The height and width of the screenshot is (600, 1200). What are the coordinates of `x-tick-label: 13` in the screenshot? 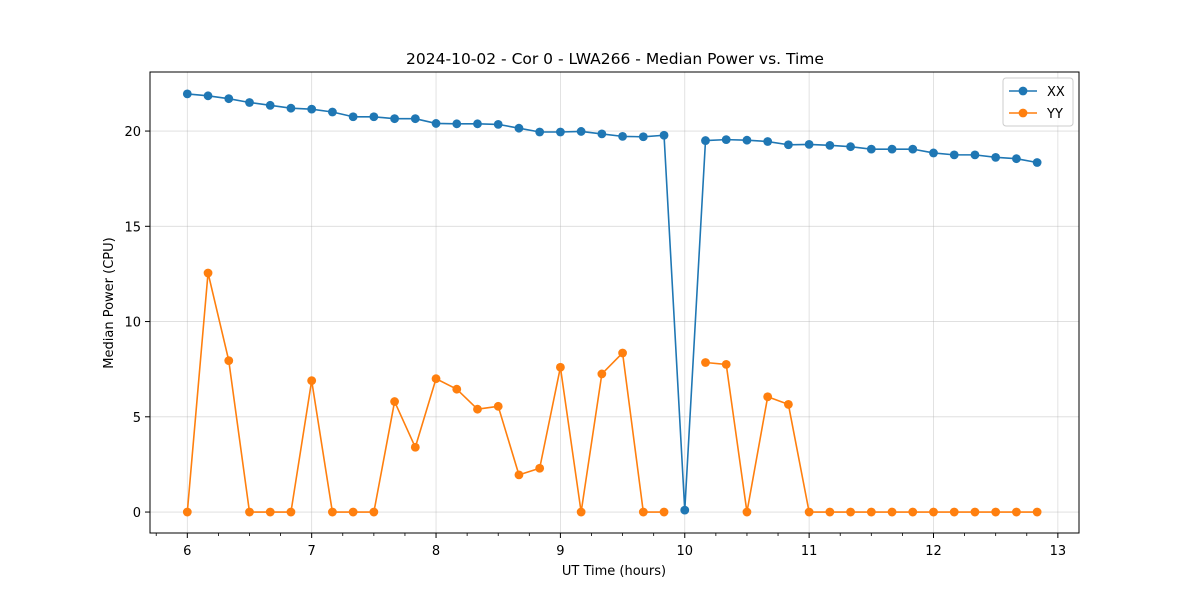 It's located at (1058, 551).